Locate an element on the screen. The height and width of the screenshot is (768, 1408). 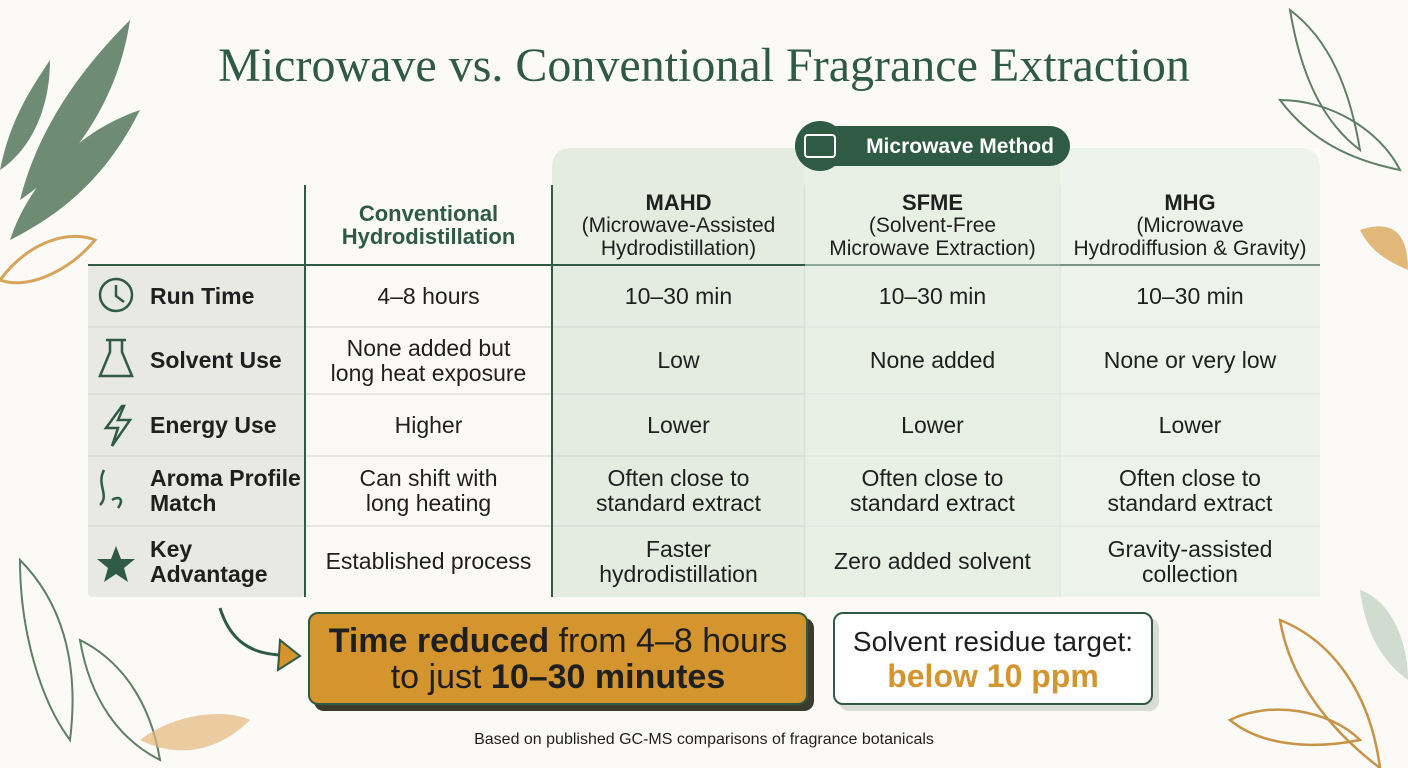
row-label: Energy Use is located at coordinates (196, 425).